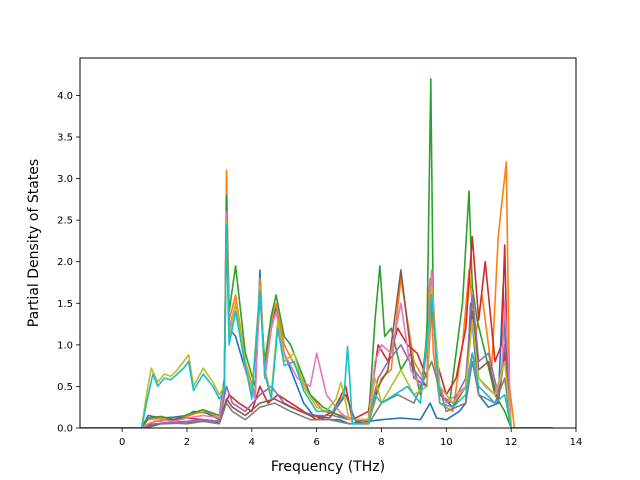 The image size is (640, 480). What do you see at coordinates (446, 442) in the screenshot?
I see `x-tick-label: 10` at bounding box center [446, 442].